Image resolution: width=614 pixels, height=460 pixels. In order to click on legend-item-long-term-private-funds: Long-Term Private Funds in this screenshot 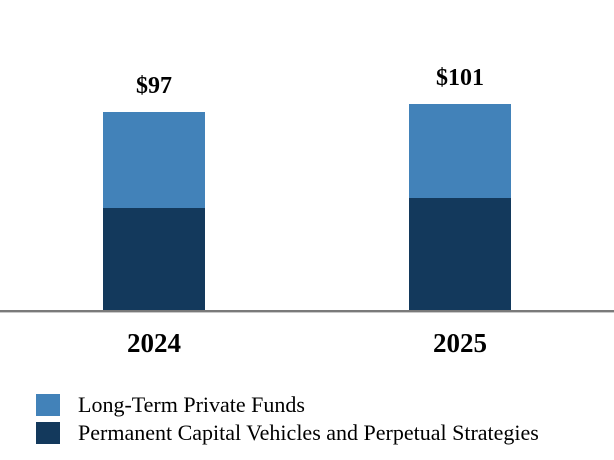, I will do `click(287, 404)`.